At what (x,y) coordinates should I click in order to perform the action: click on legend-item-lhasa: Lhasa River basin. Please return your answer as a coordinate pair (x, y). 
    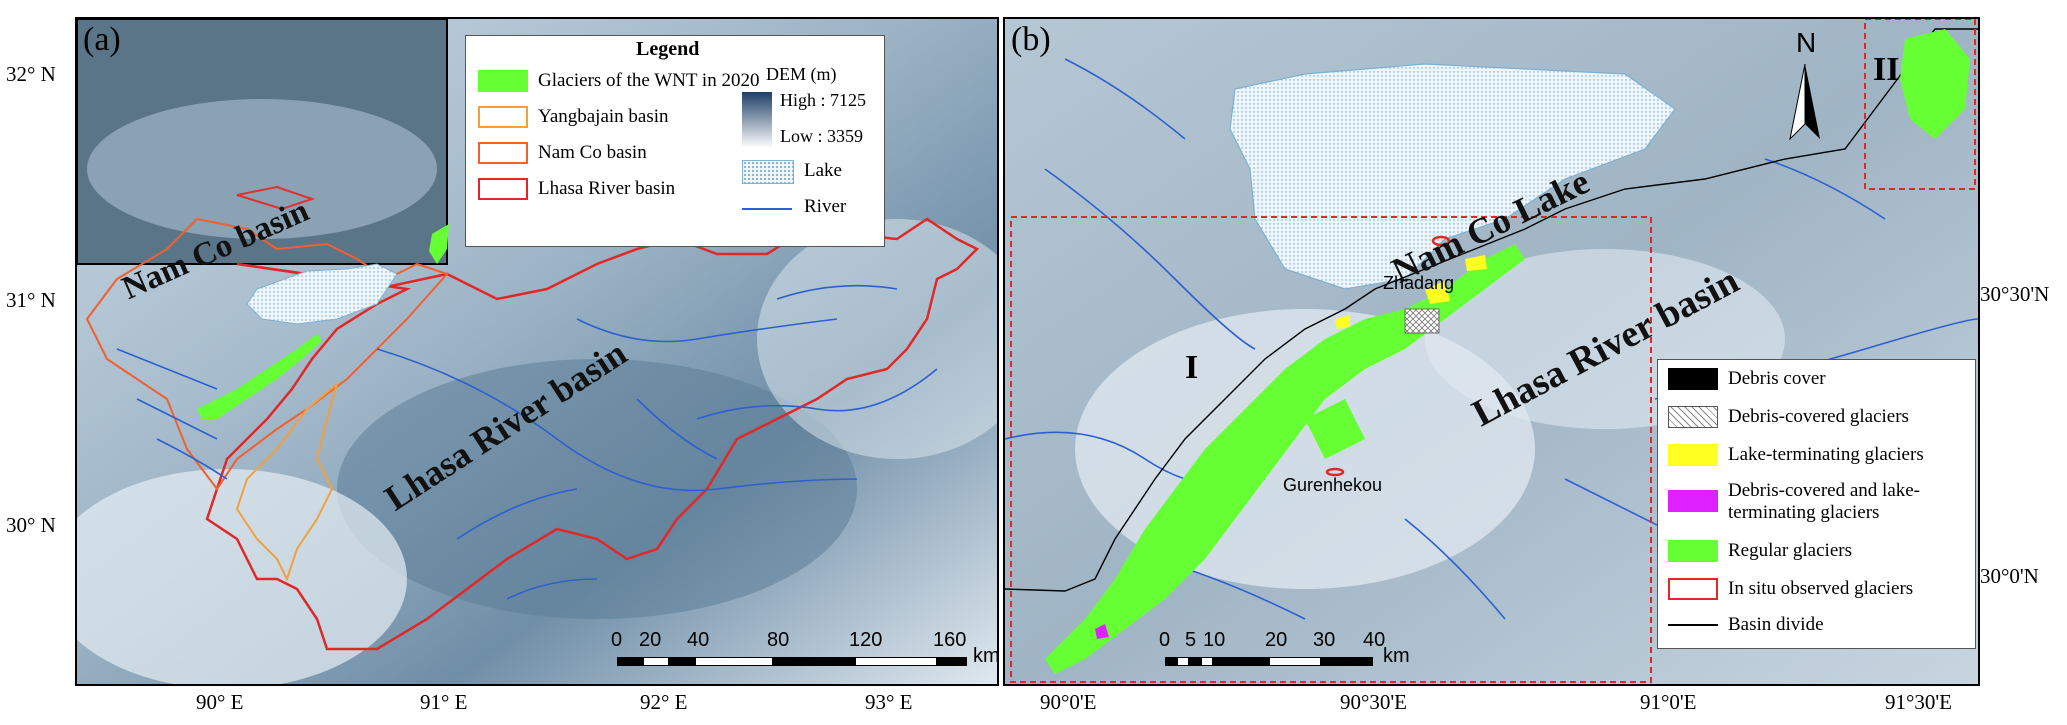
    Looking at the image, I should click on (576, 189).